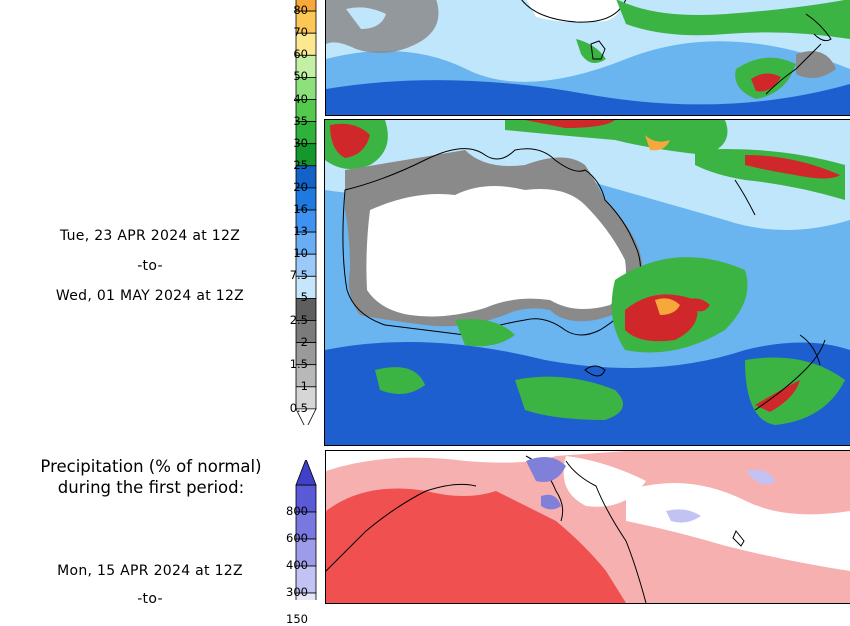 Image resolution: width=850 pixels, height=626 pixels. Describe the element at coordinates (300, 209) in the screenshot. I see `precip-colorbar-tick-label: 16` at that location.